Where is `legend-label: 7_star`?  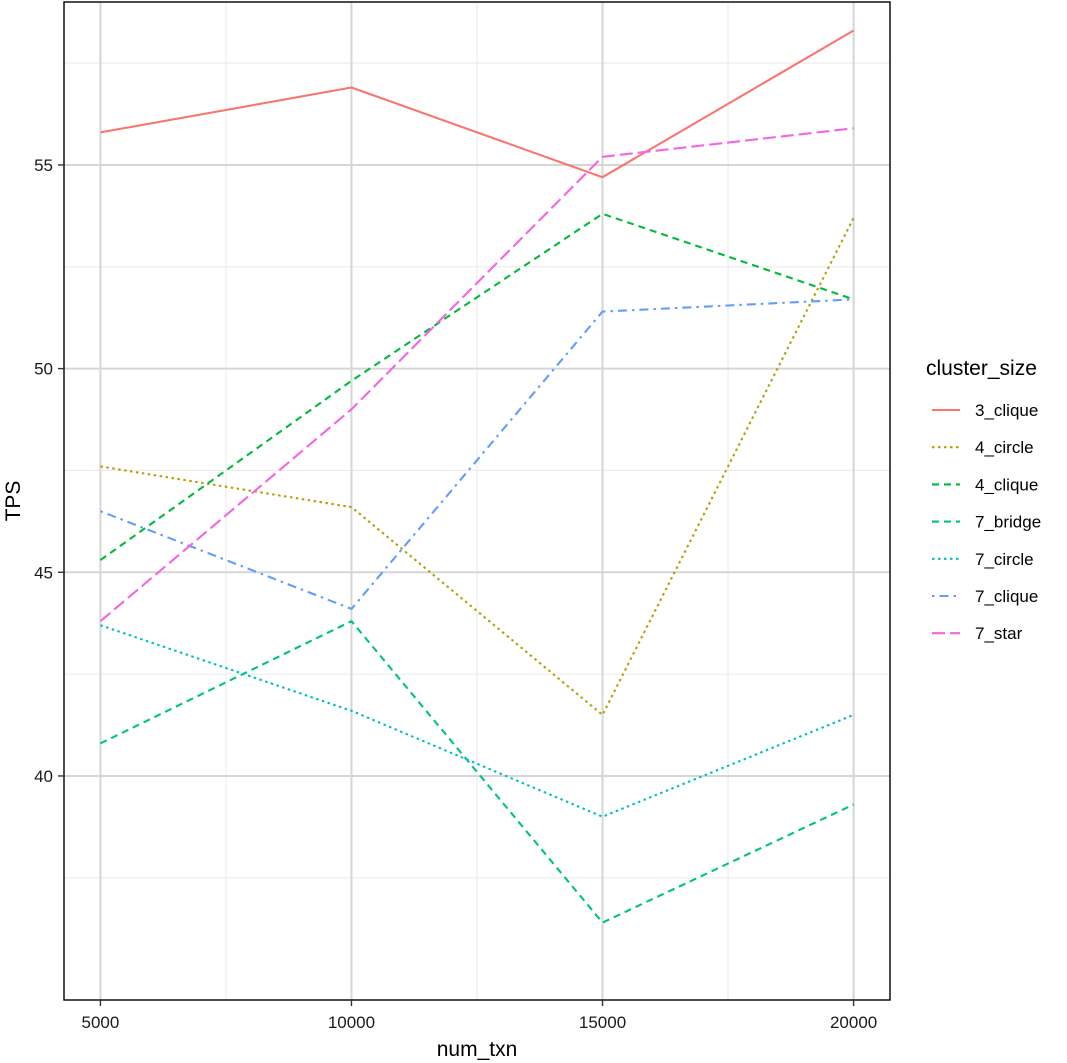 legend-label: 7_star is located at coordinates (999, 633).